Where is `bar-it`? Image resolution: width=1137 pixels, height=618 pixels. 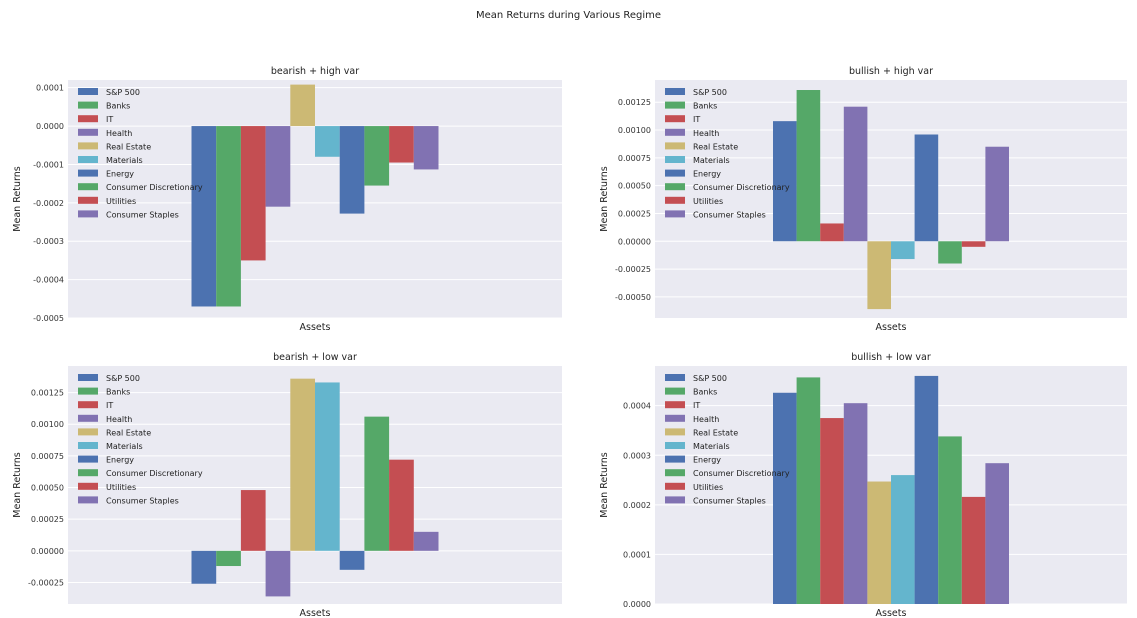 bar-it is located at coordinates (832, 232).